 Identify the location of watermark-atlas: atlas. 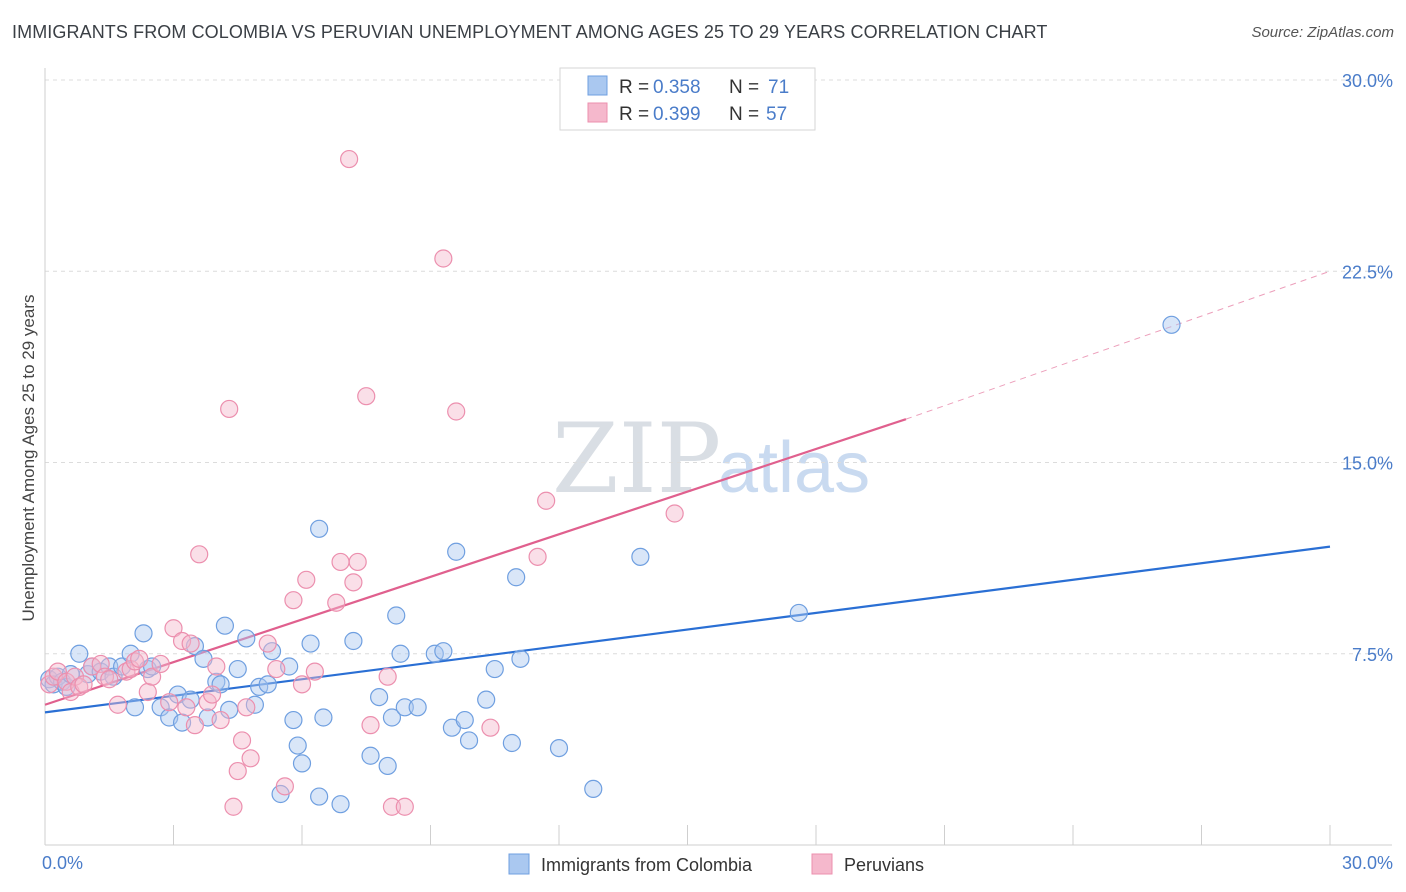
(794, 468).